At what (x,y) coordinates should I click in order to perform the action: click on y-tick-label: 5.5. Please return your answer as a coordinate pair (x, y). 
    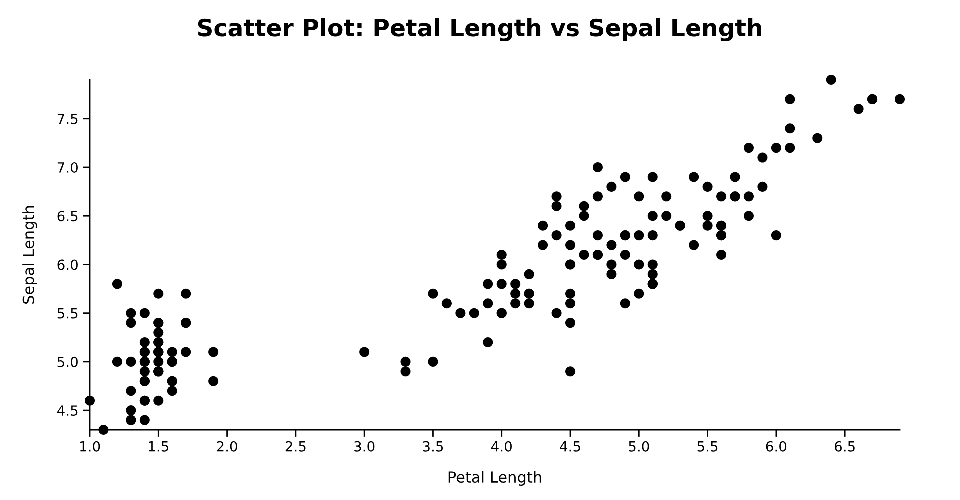
    Looking at the image, I should click on (68, 313).